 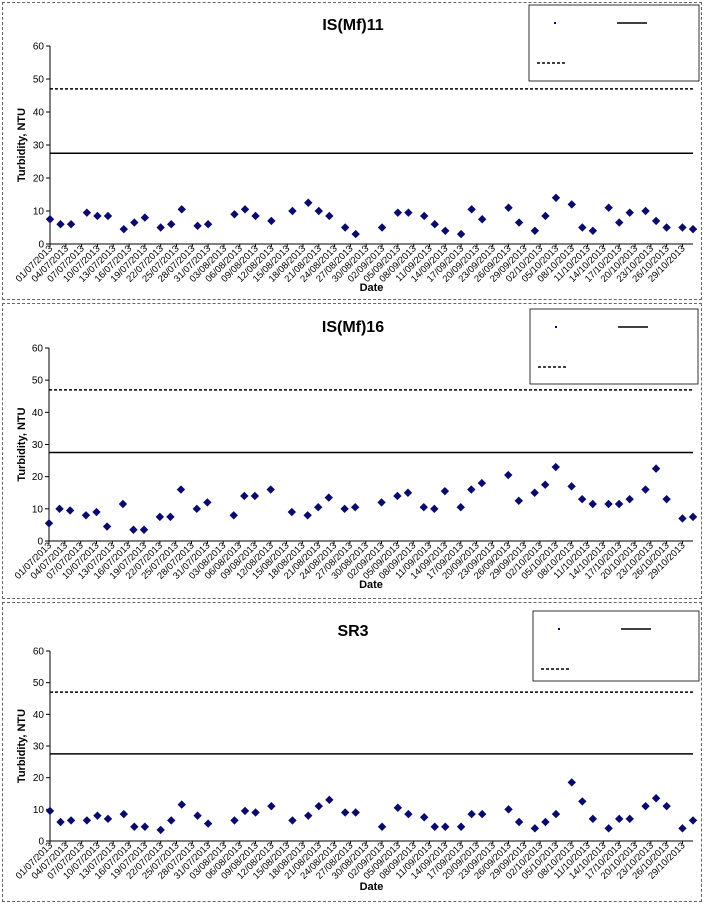 I want to click on y-tick-label: 0, so click(x=40, y=542).